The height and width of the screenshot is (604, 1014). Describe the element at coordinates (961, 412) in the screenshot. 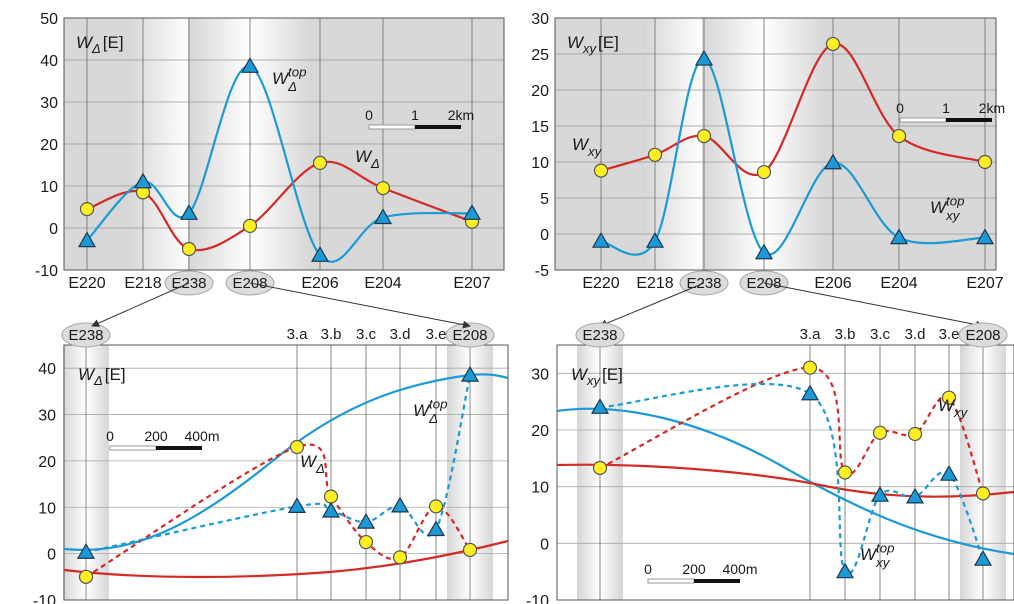

I see `label-sub: xy` at that location.